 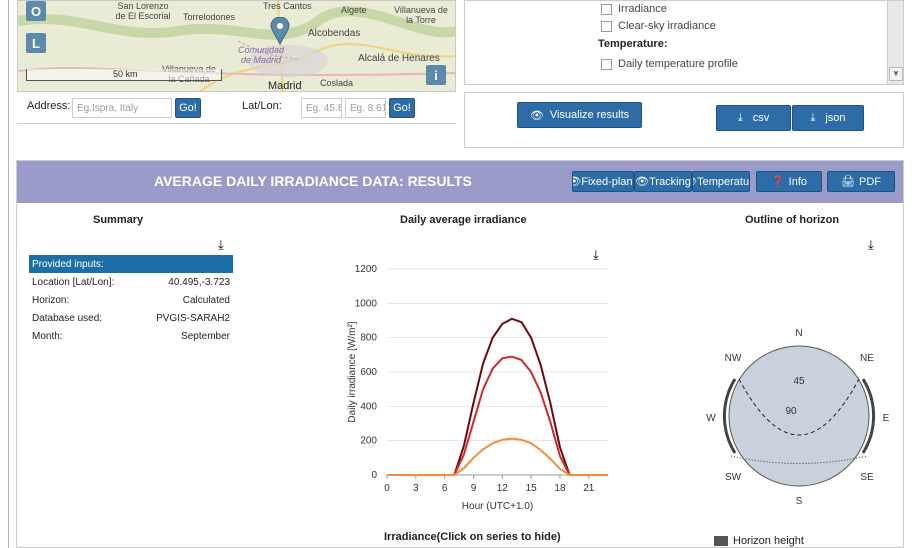 I want to click on clearsky-option: Clear-sky irradiance, so click(x=658, y=26).